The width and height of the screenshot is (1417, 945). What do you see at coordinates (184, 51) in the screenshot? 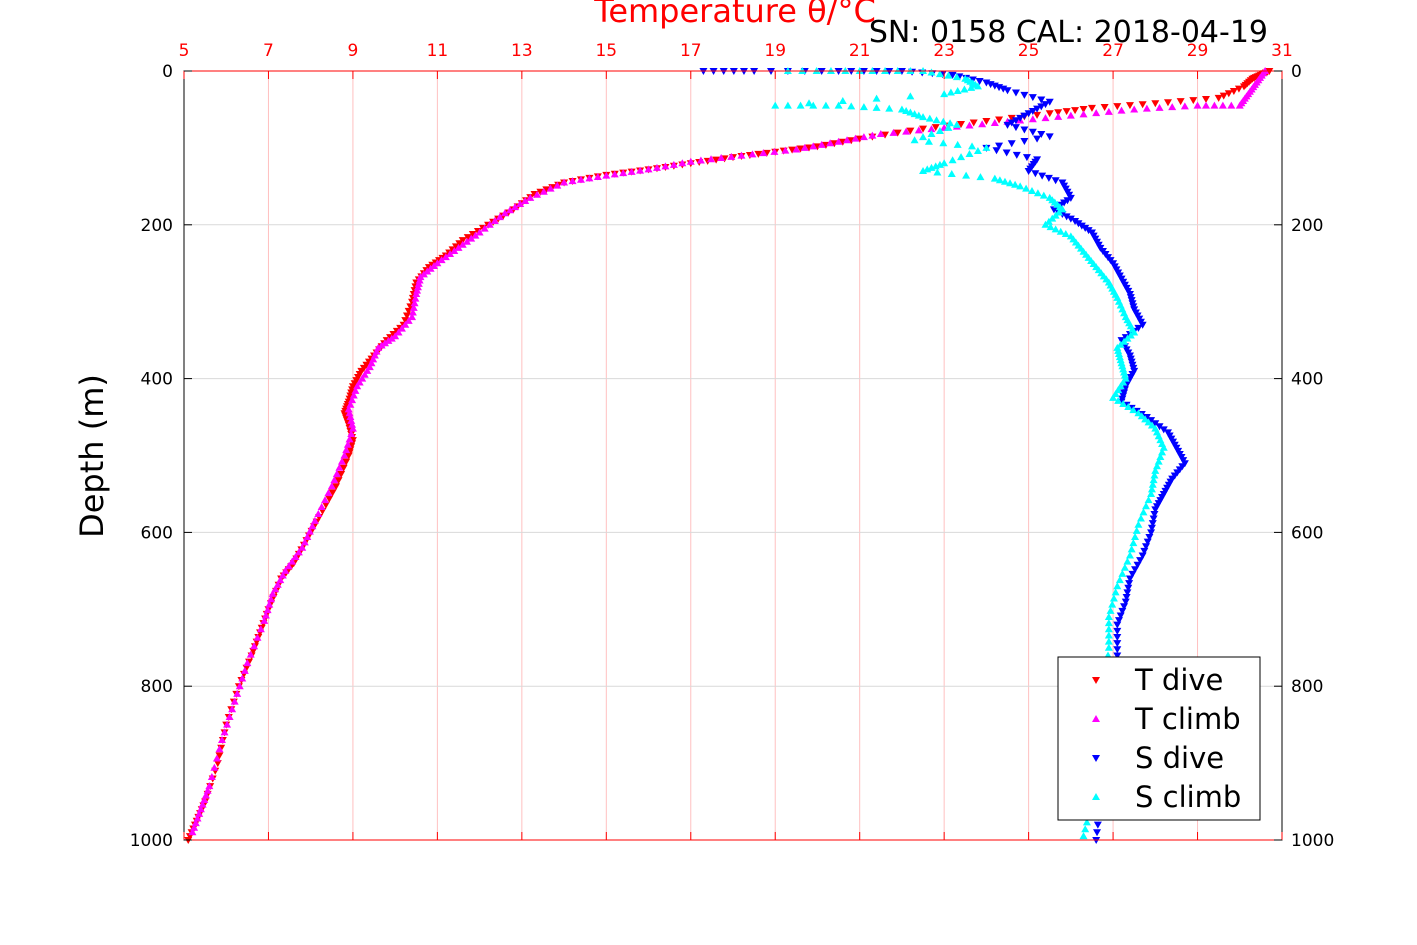
I see `x-tick-label: 5` at bounding box center [184, 51].